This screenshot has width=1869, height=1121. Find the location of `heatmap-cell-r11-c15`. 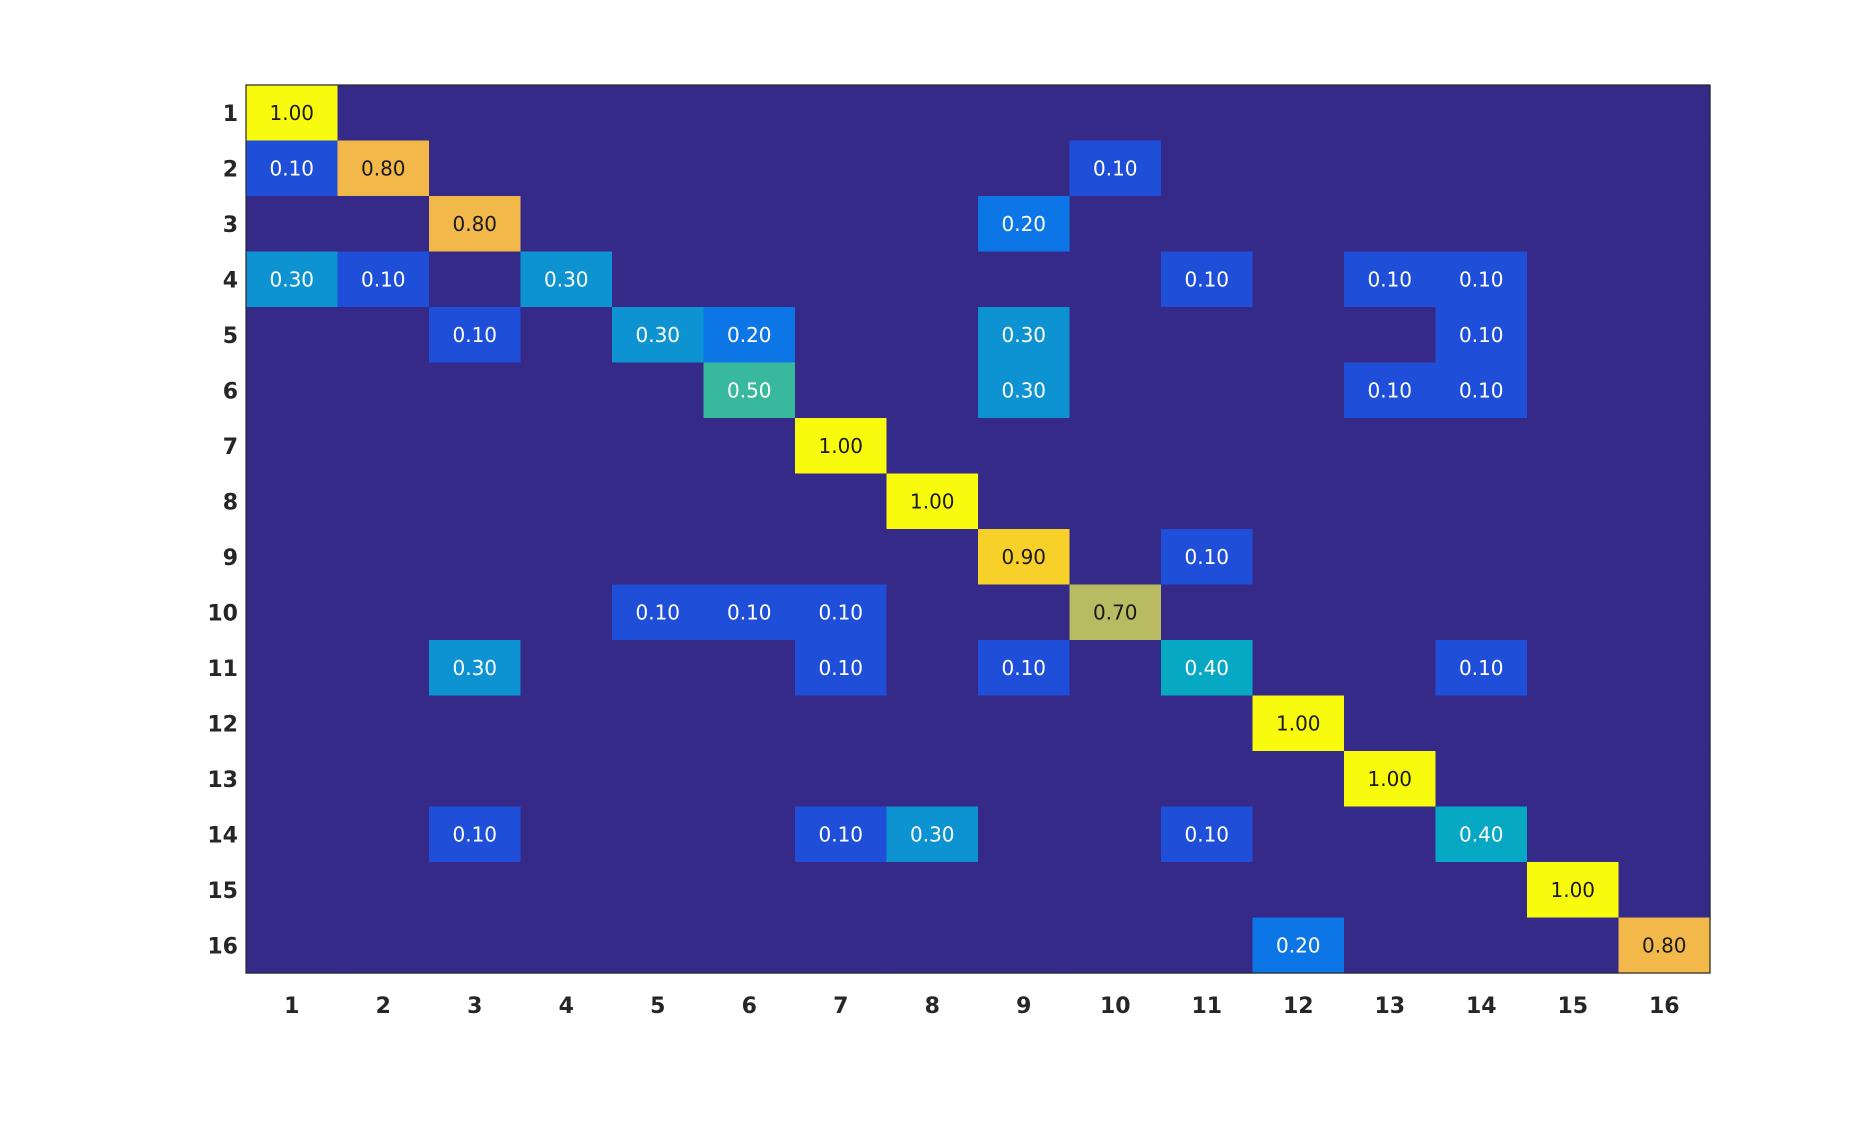

heatmap-cell-r11-c15 is located at coordinates (1573, 668).